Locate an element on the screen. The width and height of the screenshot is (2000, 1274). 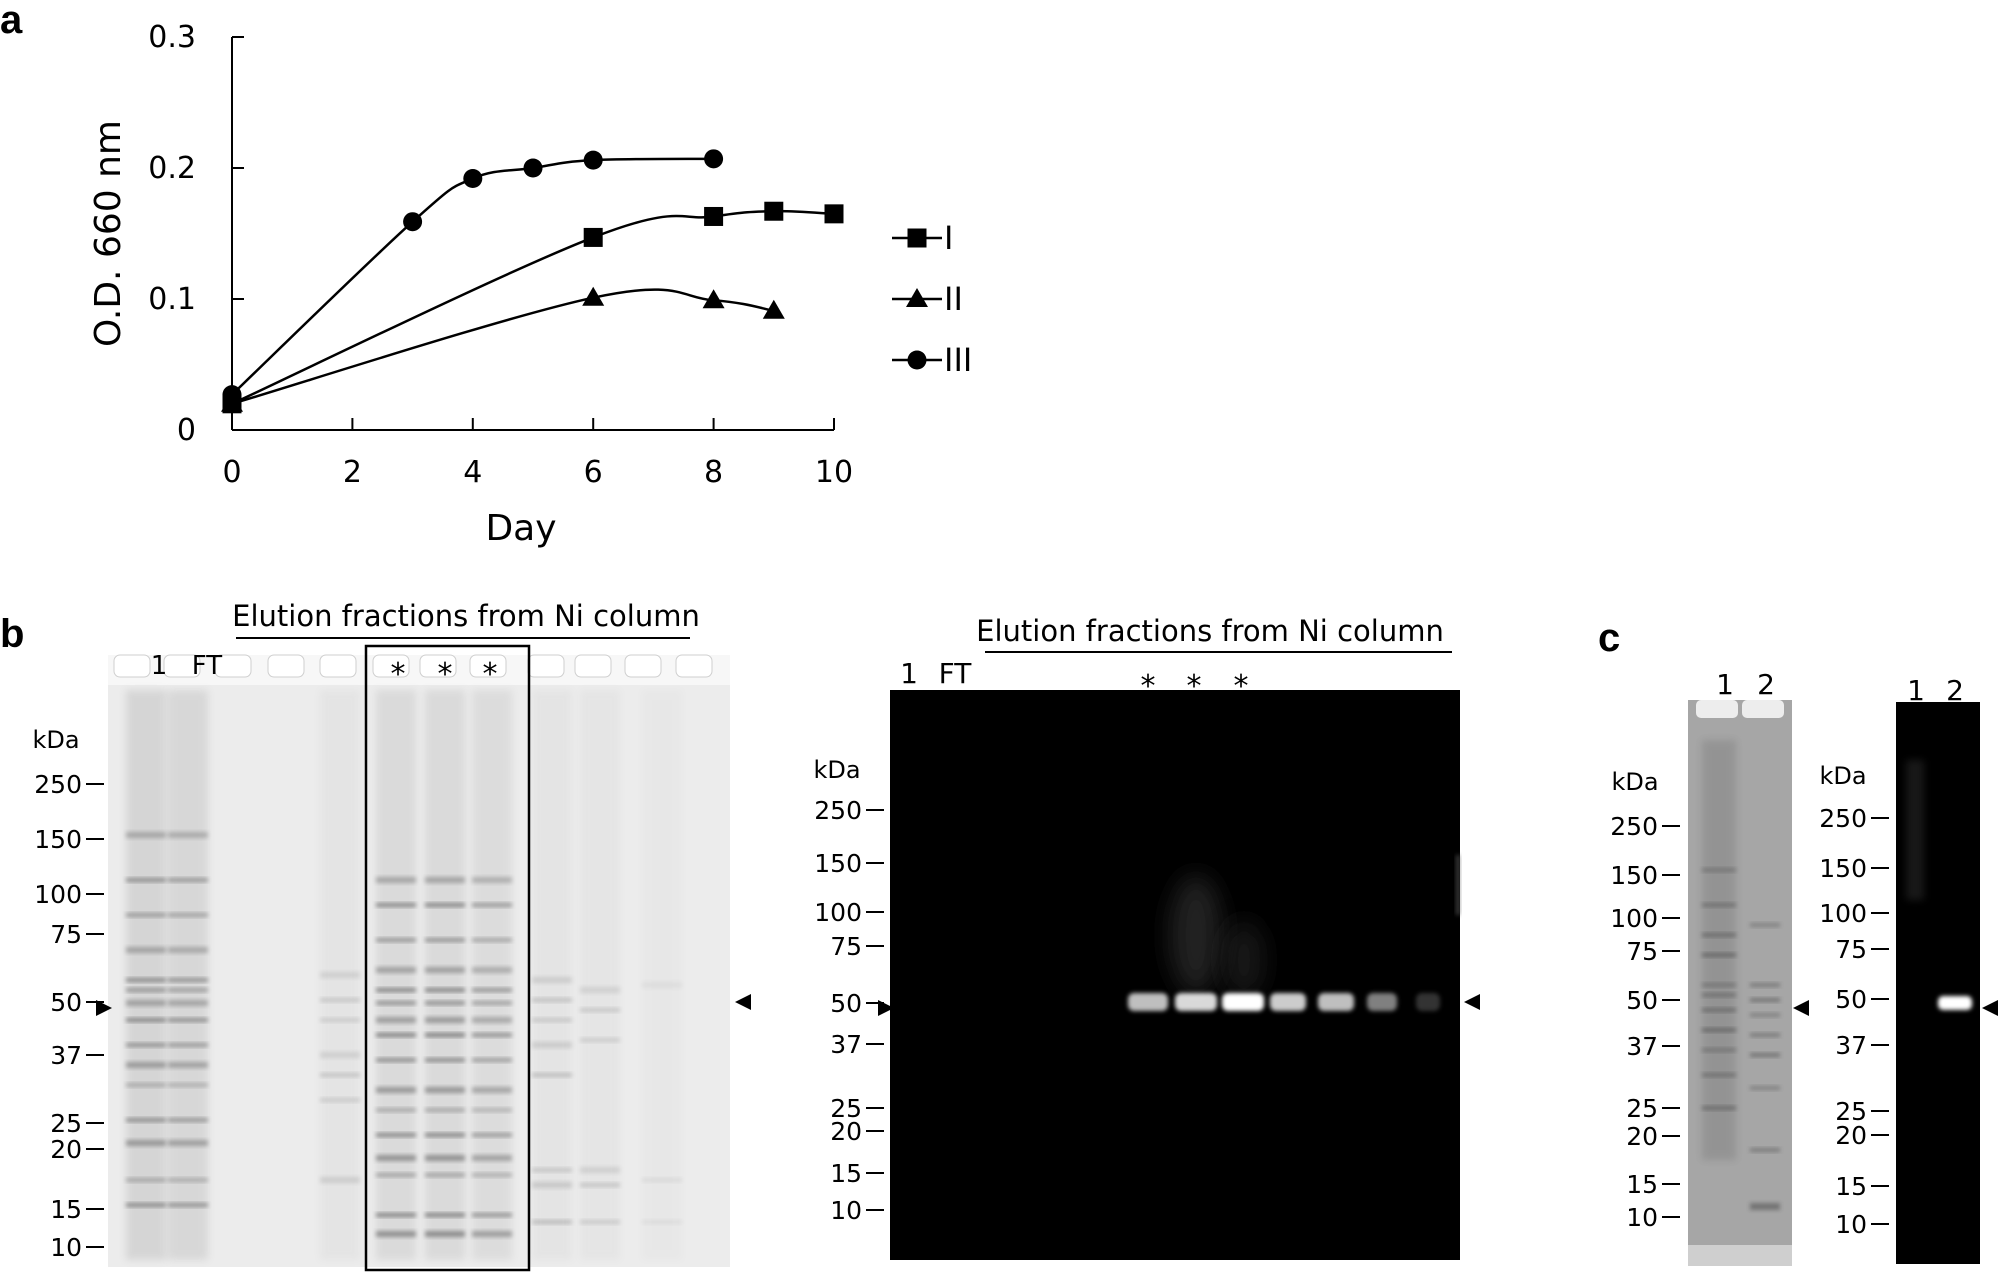
blot-marker-label: 75 is located at coordinates (846, 946).